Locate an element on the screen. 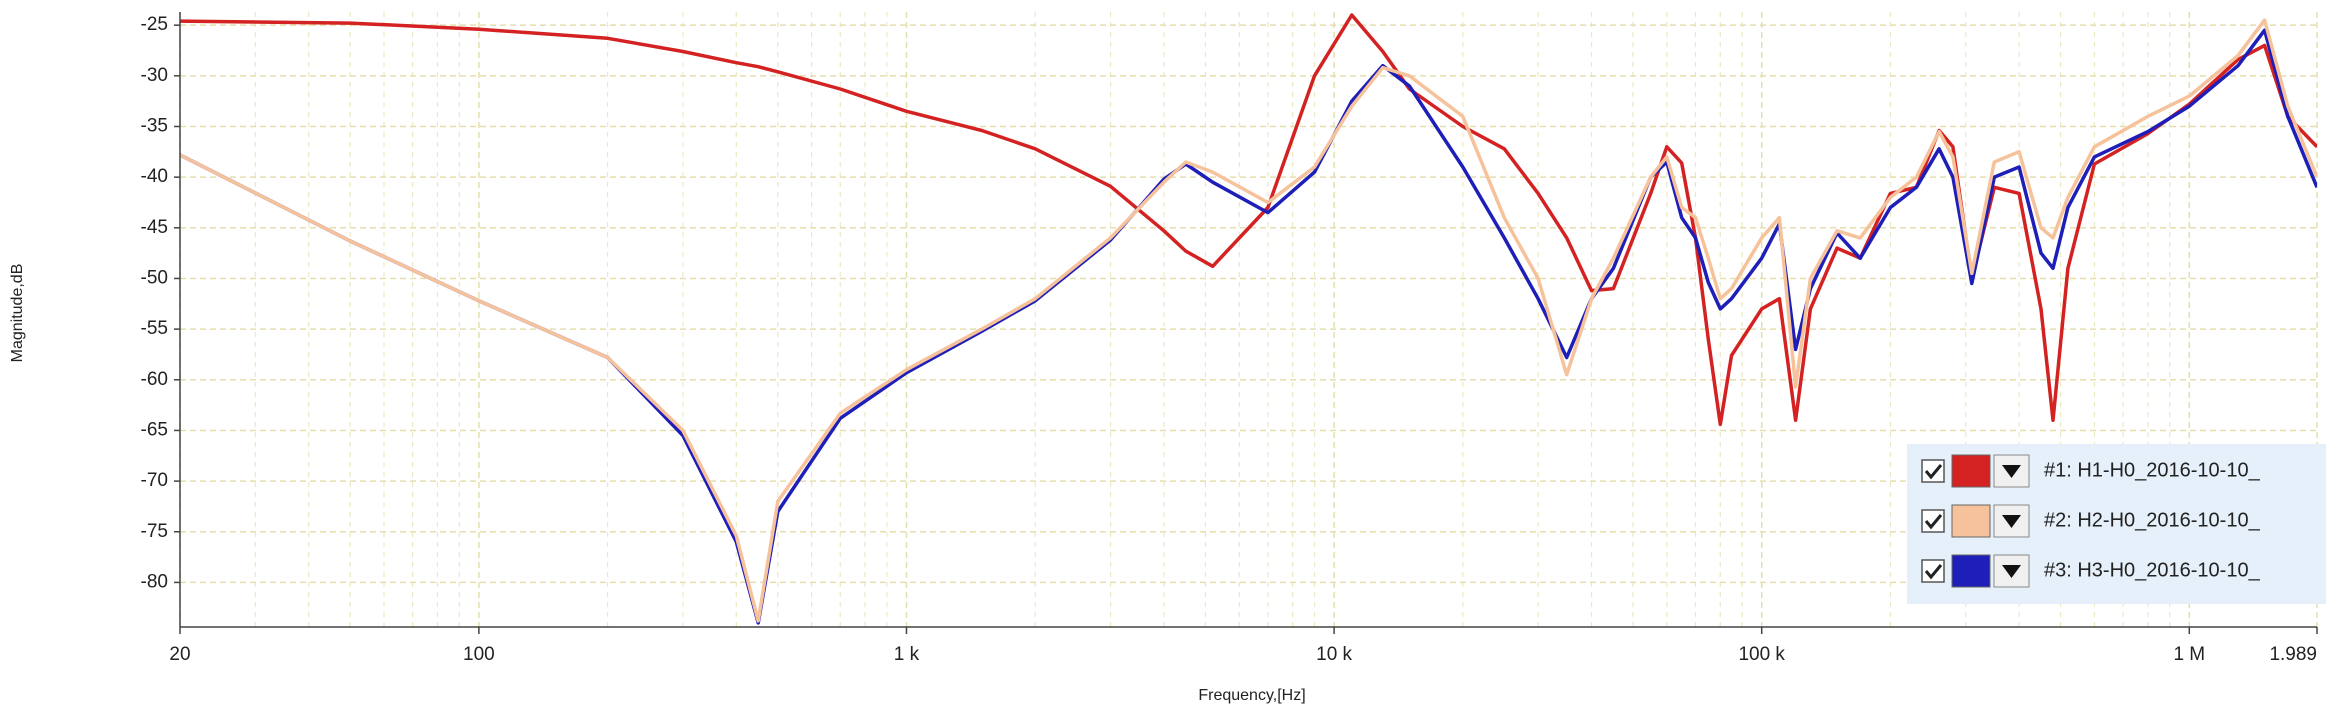 This screenshot has height=722, width=2337. y-tick-label: -35 is located at coordinates (154, 126).